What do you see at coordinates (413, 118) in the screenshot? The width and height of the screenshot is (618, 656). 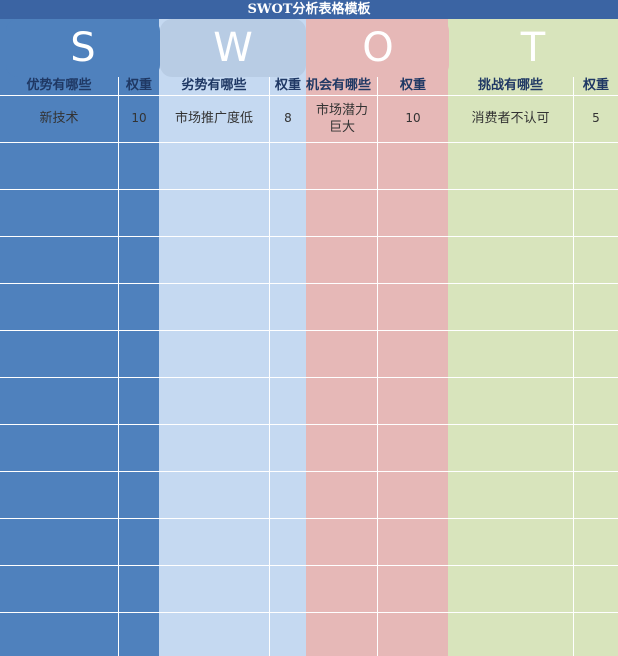 I see `cell-opportunity-weight: 10` at bounding box center [413, 118].